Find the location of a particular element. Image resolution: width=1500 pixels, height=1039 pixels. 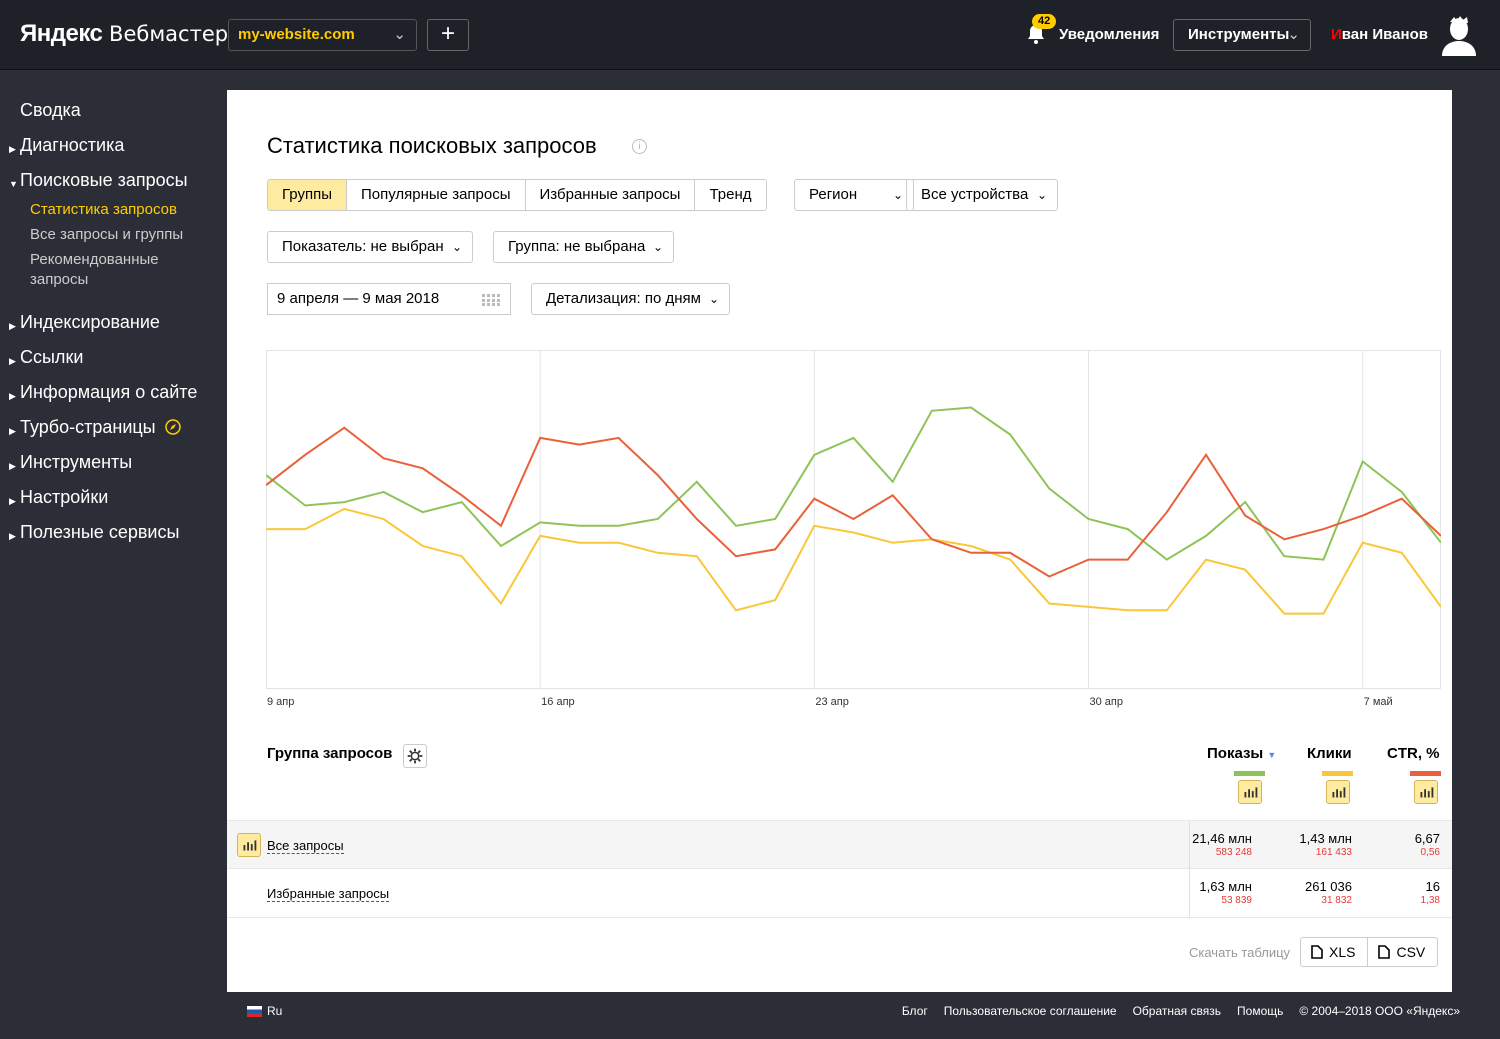

sidebar-item-useful-services: ▶ Полезные сервисы is located at coordinates (113, 529).